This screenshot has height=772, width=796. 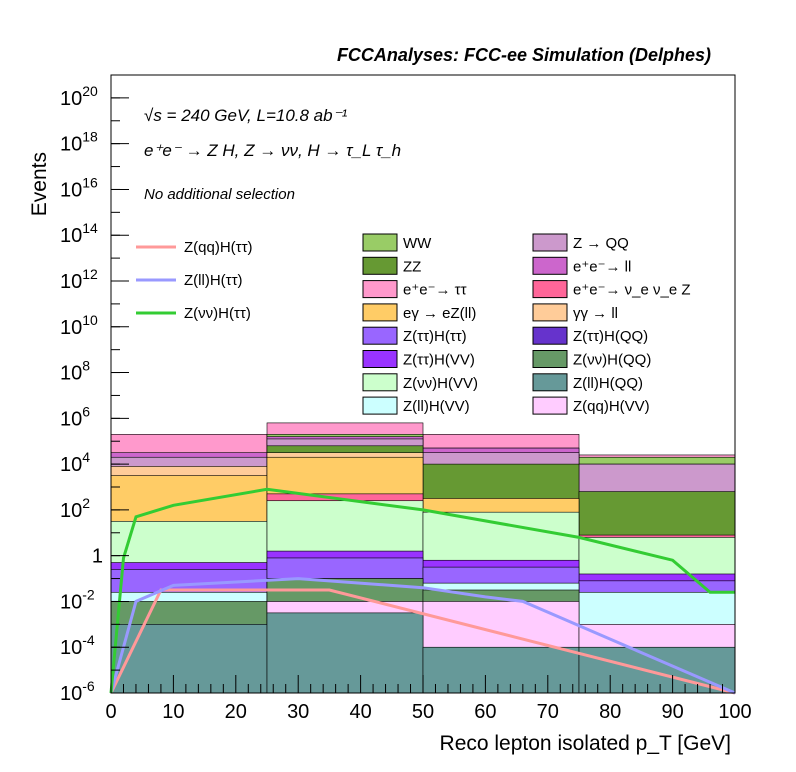 I want to click on y-tick-label: 10¹⁴, so click(x=79, y=233).